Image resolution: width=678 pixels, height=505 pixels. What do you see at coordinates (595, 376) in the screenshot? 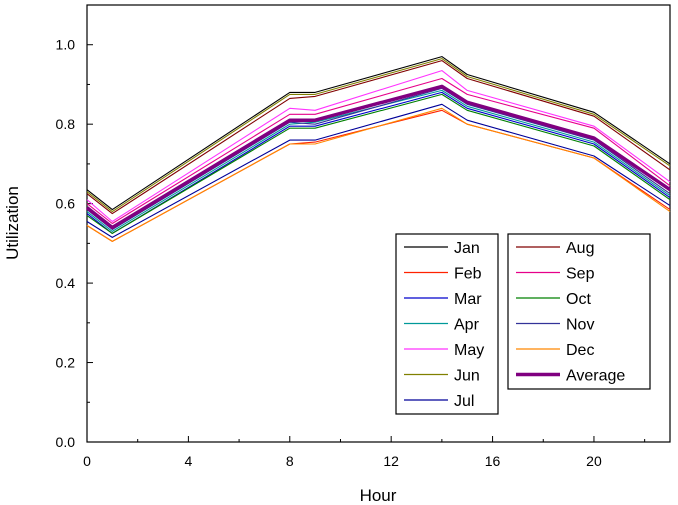
I see `legend-label-average: Average` at bounding box center [595, 376].